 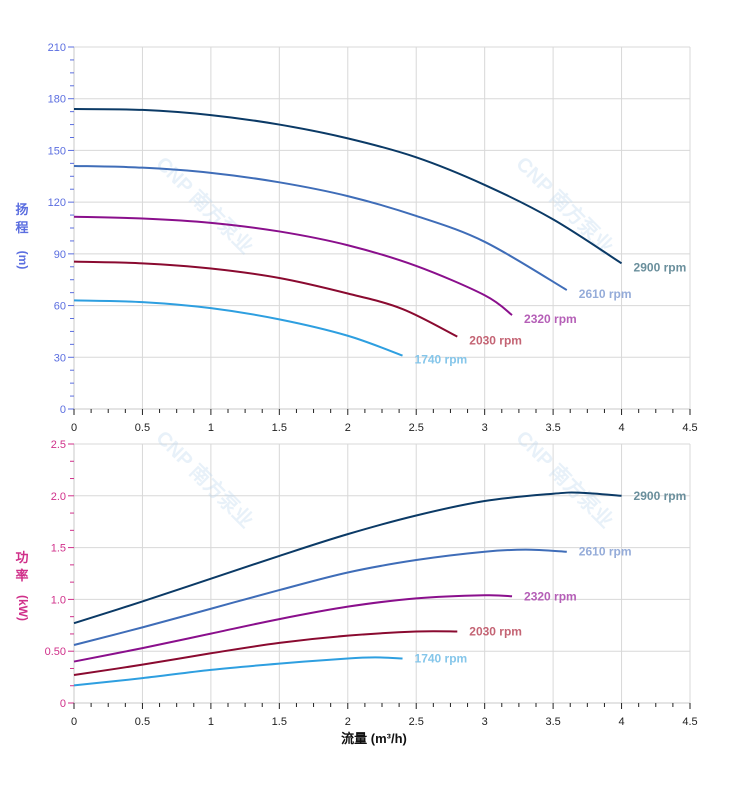 What do you see at coordinates (21, 209) in the screenshot?
I see `y-axis-title-part: 扬` at bounding box center [21, 209].